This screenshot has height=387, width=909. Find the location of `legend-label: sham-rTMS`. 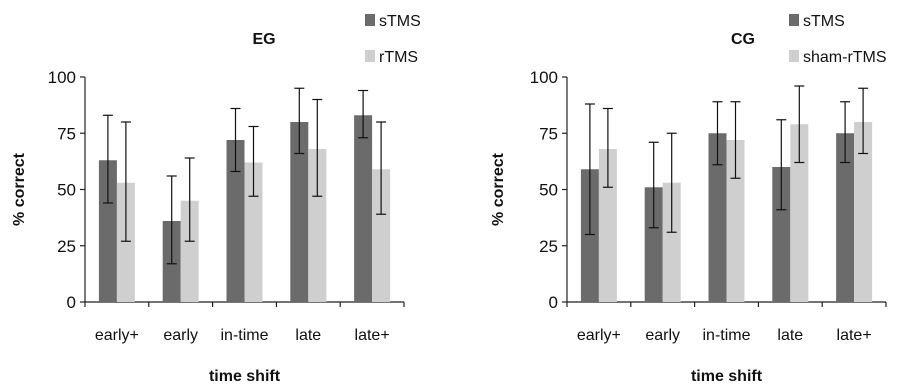

legend-label: sham-rTMS is located at coordinates (845, 57).